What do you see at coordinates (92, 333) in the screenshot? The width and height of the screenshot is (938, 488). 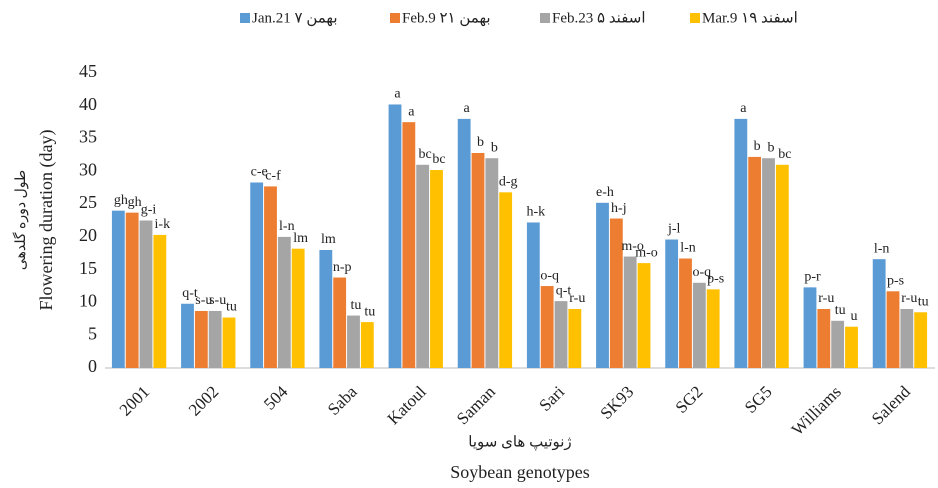 I see `y-tick-label: 5` at bounding box center [92, 333].